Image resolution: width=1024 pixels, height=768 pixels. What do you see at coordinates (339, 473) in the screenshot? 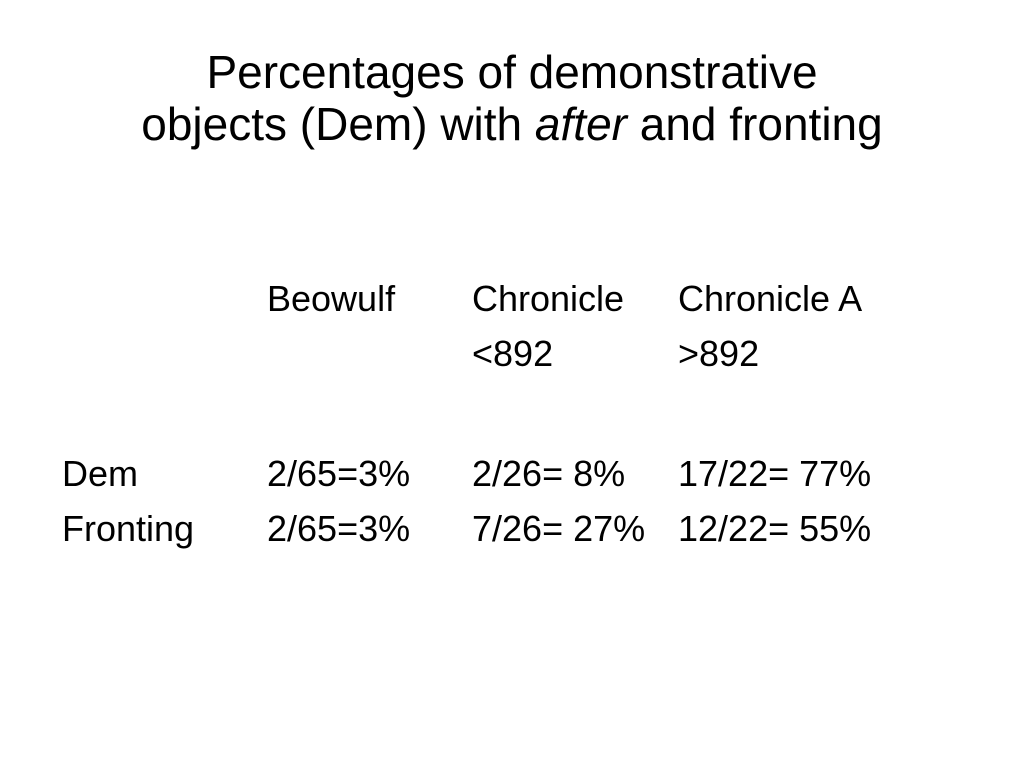
I see `cell-dem-beowulf: 2/65=3%` at bounding box center [339, 473].